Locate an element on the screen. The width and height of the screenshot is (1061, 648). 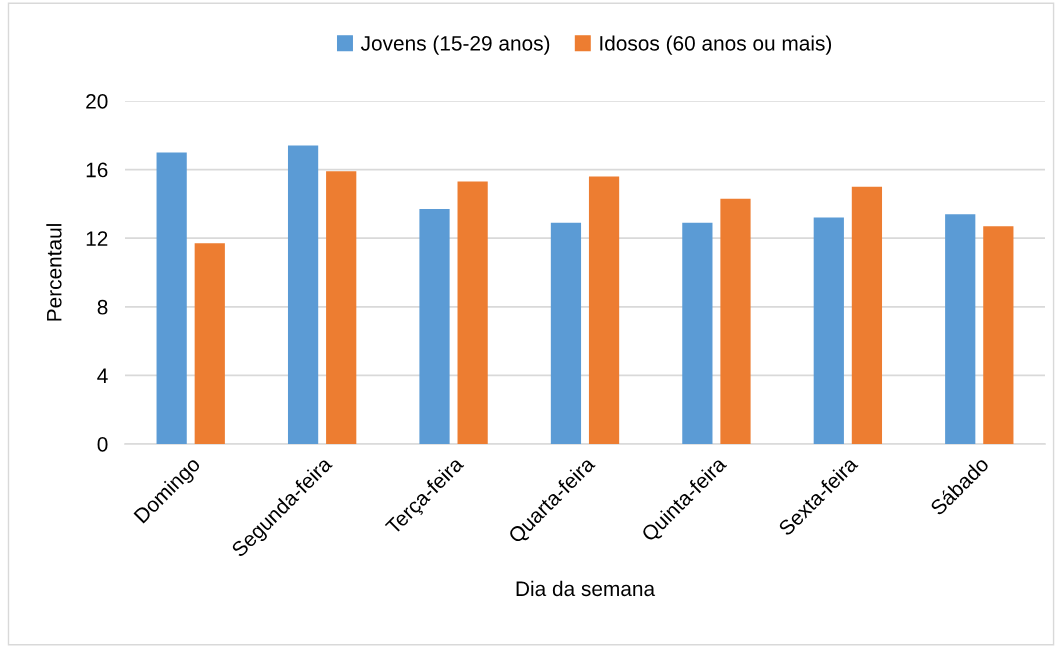
y-tick-label: 20 is located at coordinates (97, 101).